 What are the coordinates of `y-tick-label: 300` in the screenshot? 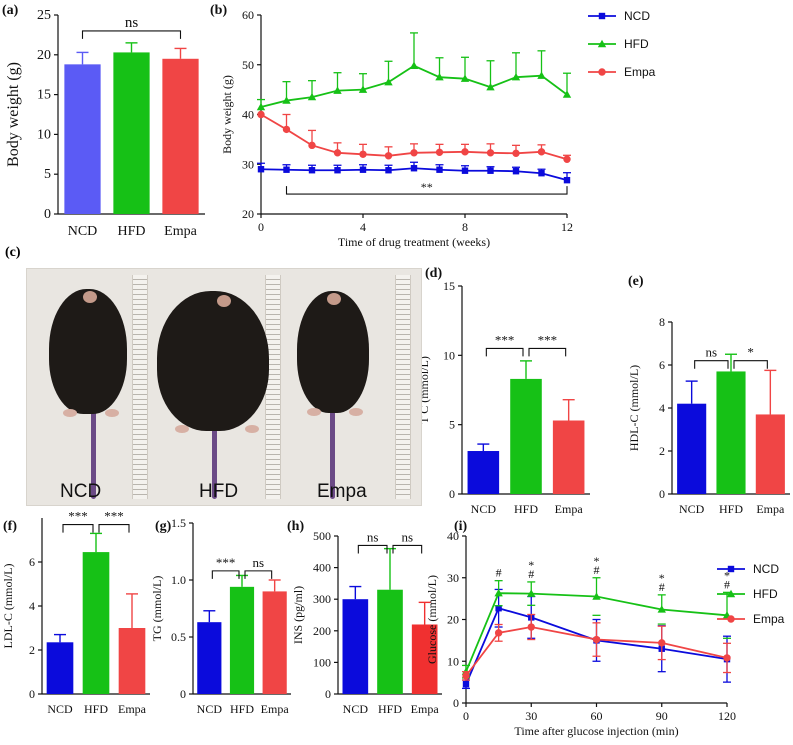 It's located at (322, 599).